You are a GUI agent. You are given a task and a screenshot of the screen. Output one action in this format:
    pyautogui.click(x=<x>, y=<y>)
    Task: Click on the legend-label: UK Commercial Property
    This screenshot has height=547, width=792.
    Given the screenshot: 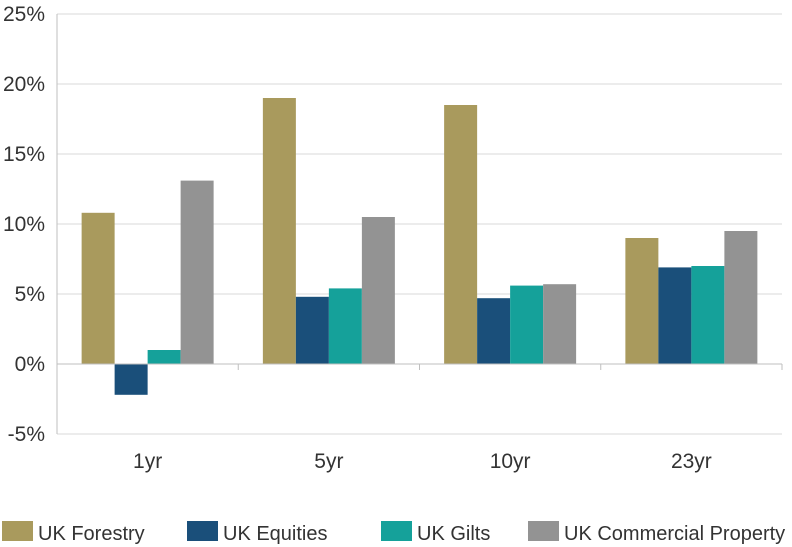 What is the action you would take?
    pyautogui.click(x=674, y=534)
    